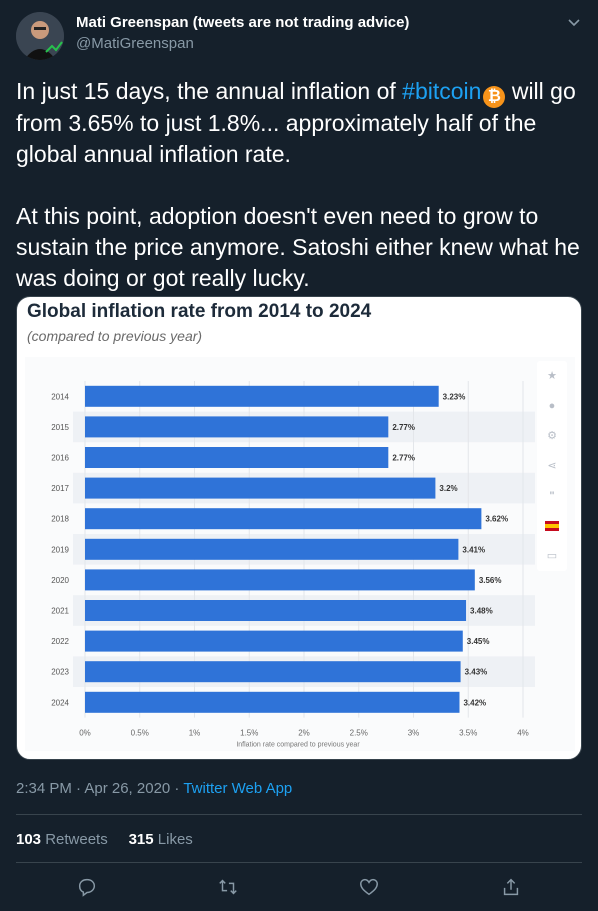 The height and width of the screenshot is (911, 598). Describe the element at coordinates (442, 91) in the screenshot. I see `hashtag-link: #bitcoin` at that location.